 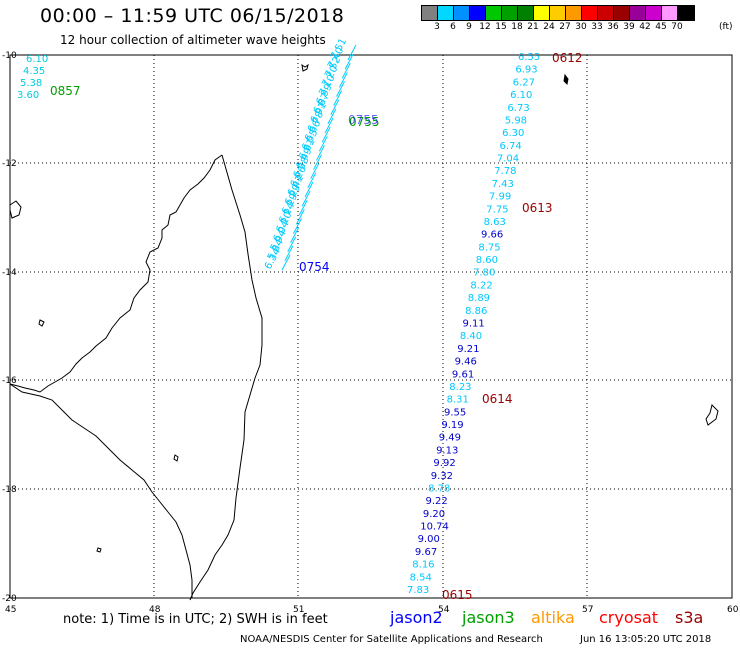 I want to click on wave-height-value: 7.43, so click(x=503, y=184).